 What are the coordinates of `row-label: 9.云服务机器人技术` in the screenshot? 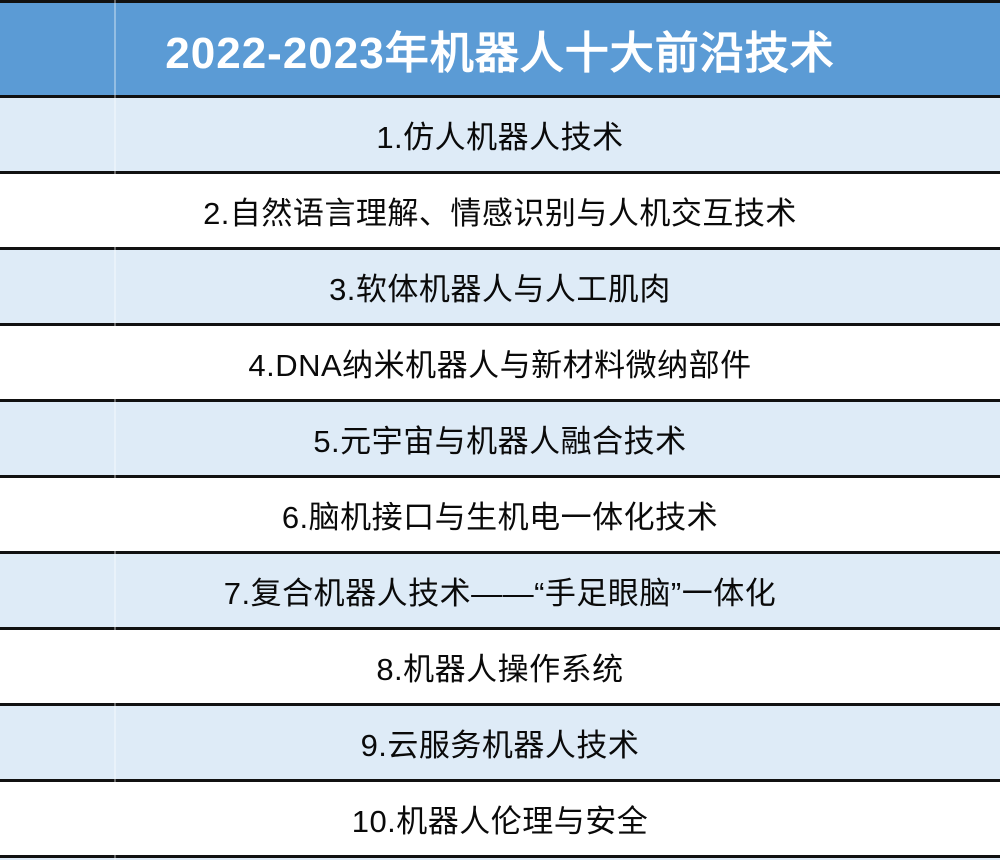 It's located at (500, 745).